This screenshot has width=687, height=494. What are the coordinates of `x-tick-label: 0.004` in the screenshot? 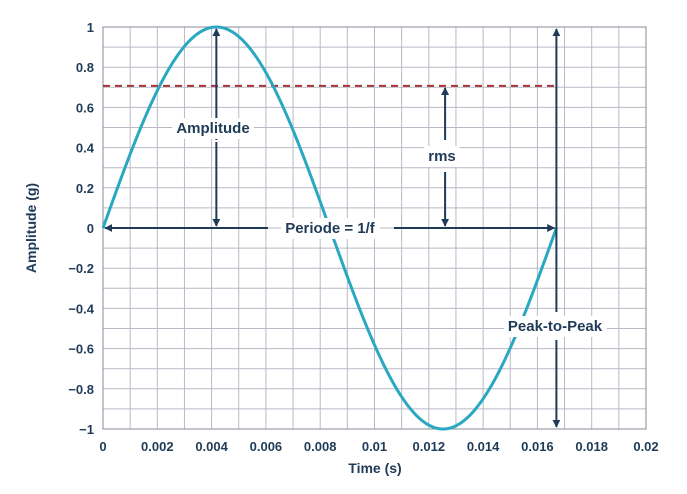 It's located at (211, 446).